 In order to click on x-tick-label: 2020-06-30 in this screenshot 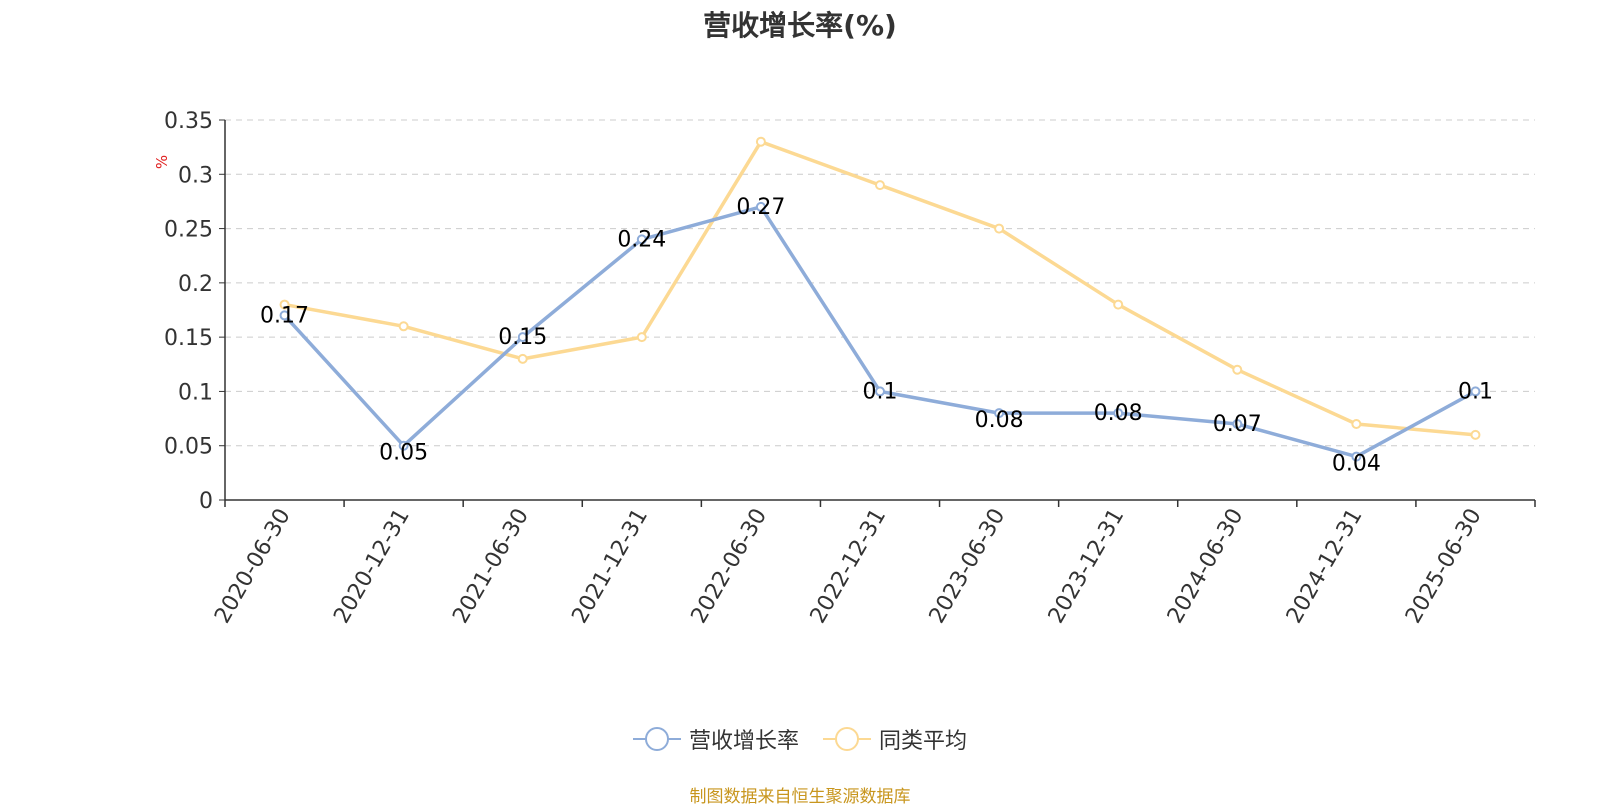, I will do `click(253, 566)`.